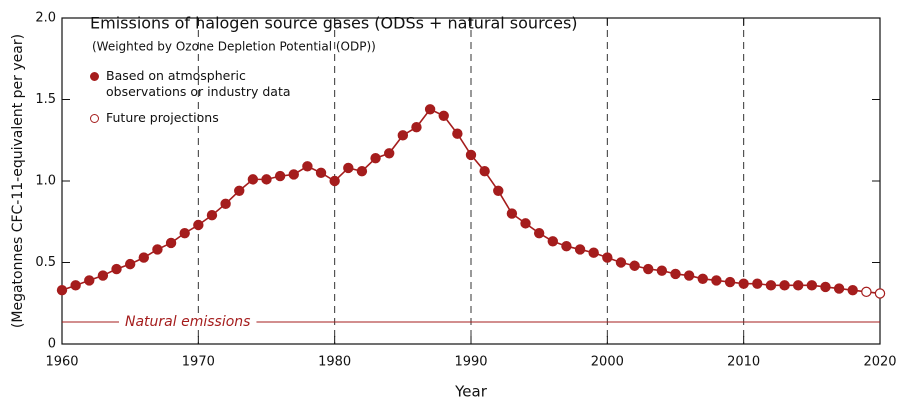  I want to click on reference-label: Natural emissions, so click(187, 322).